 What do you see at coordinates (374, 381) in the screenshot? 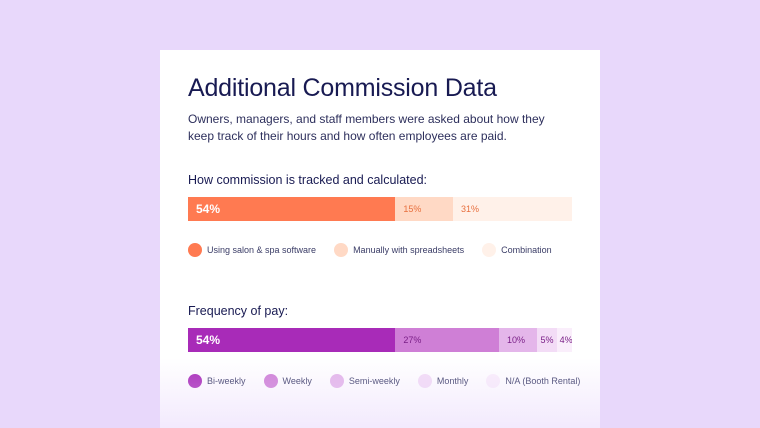
I see `legend-label: Semi-weekly` at bounding box center [374, 381].